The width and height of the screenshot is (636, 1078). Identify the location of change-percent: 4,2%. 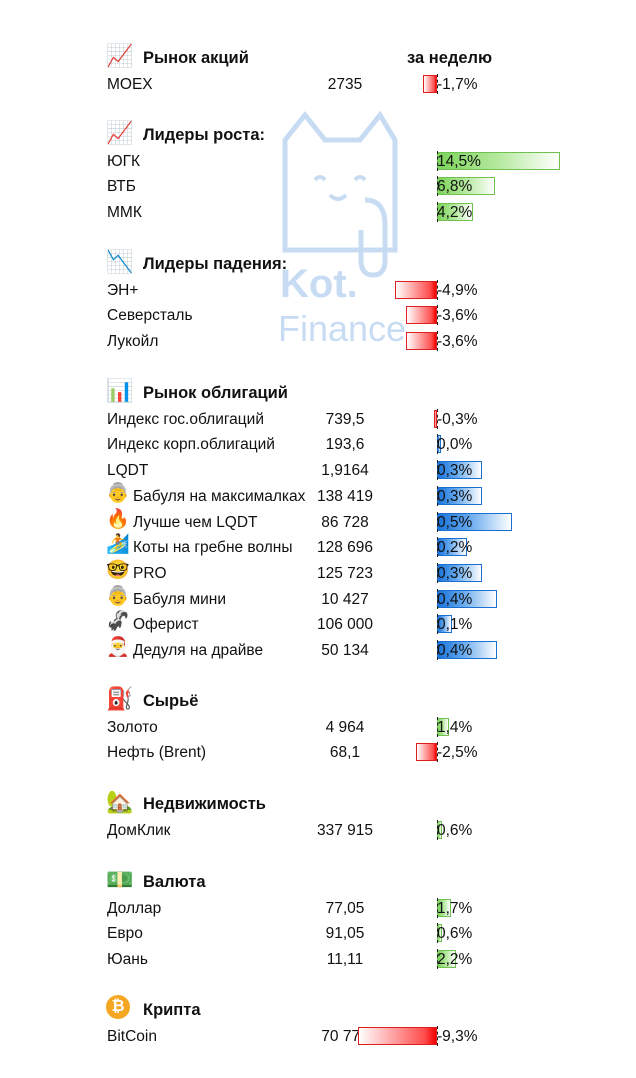
(455, 213).